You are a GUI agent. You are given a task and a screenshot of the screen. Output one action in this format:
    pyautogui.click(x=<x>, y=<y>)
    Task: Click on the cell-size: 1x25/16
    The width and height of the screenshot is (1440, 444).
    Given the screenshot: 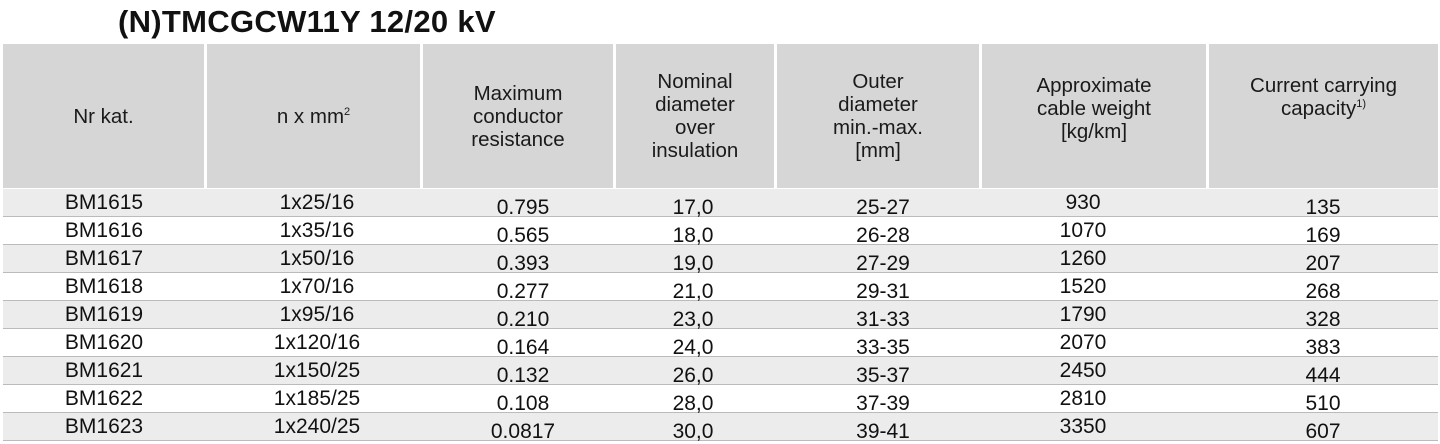 What is the action you would take?
    pyautogui.click(x=317, y=202)
    